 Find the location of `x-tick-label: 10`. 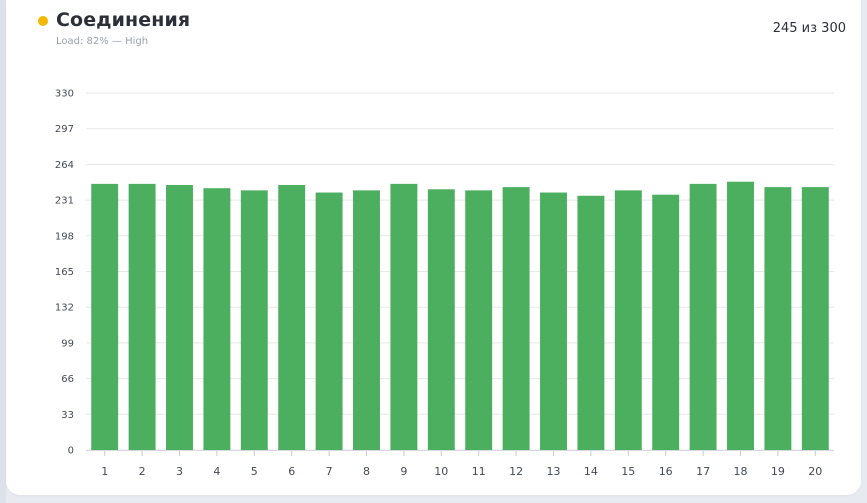

x-tick-label: 10 is located at coordinates (441, 471).